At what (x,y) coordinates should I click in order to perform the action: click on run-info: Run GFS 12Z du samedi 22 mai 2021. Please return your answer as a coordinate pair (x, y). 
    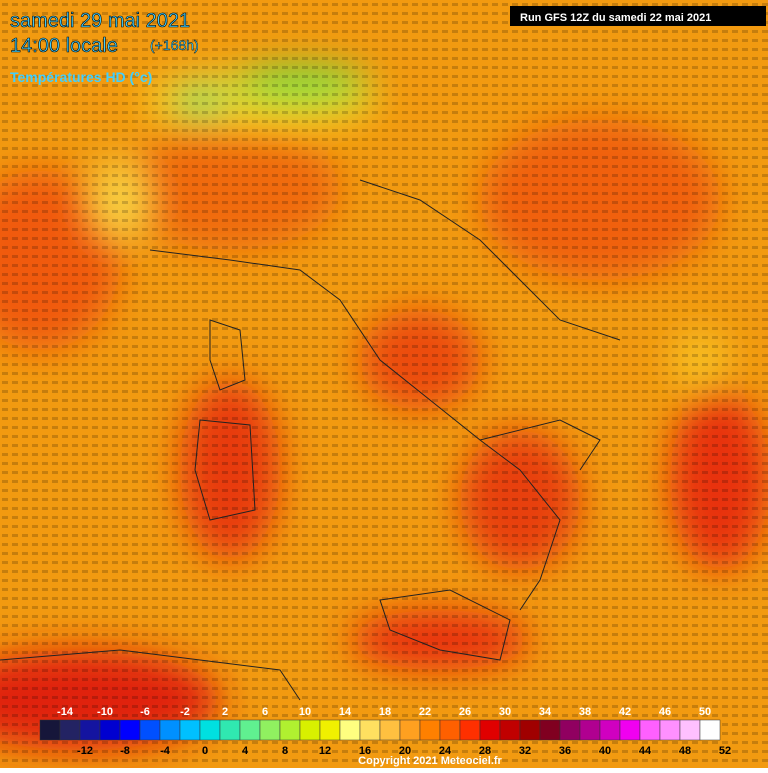
    Looking at the image, I should click on (615, 18).